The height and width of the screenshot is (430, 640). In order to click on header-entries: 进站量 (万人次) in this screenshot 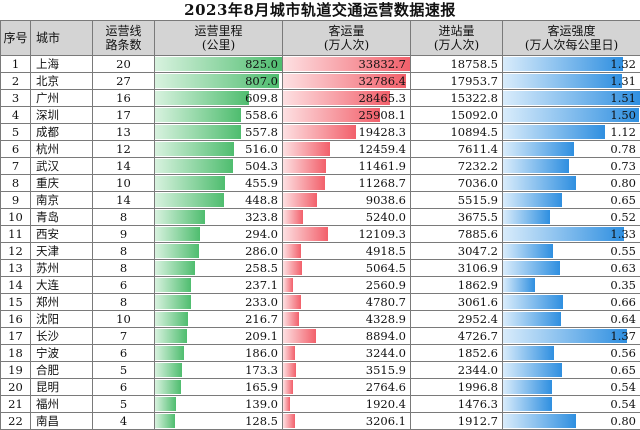, I will do `click(457, 38)`.